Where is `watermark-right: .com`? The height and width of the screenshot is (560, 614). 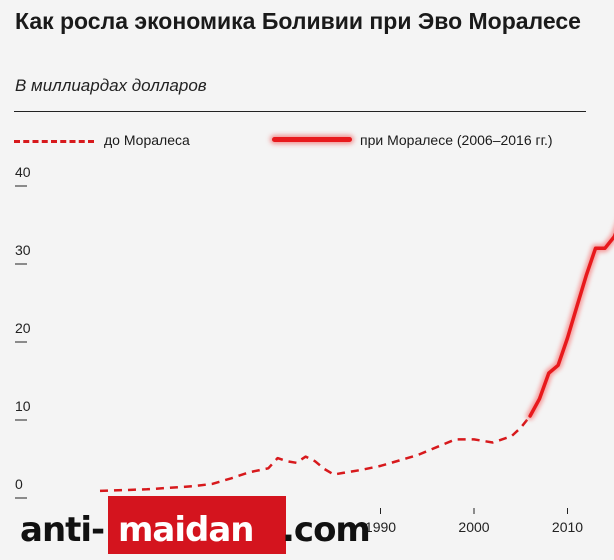
watermark-right: .com is located at coordinates (326, 530).